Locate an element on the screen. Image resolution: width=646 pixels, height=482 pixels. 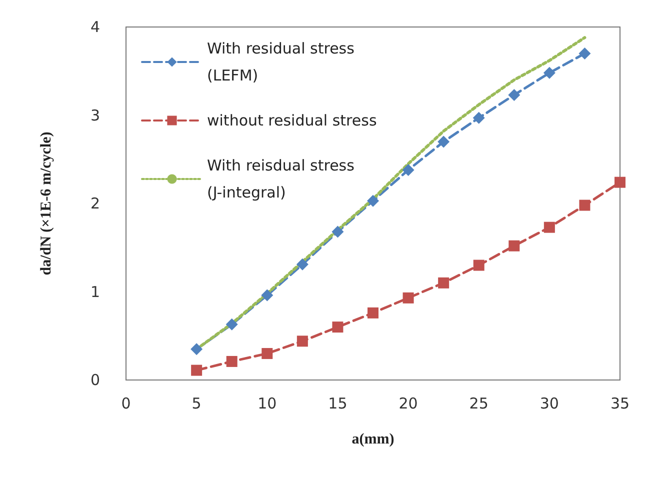
legend-label: With reisdual stress (J-integral) is located at coordinates (283, 179).